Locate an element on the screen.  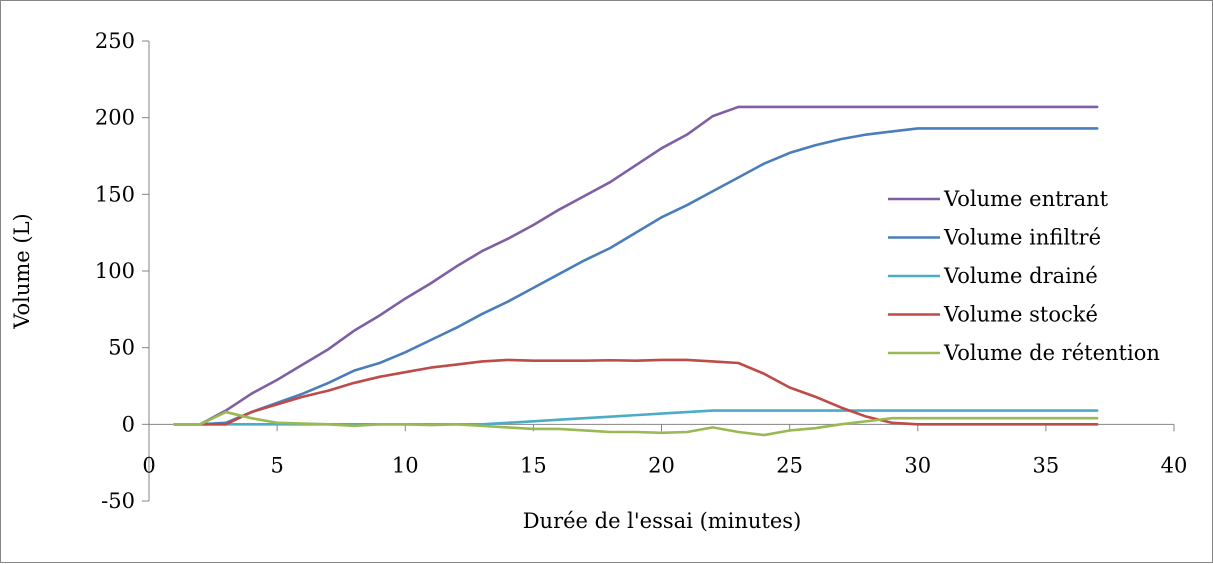
legend-item-volume-entrant: Volume entrant is located at coordinates (998, 199).